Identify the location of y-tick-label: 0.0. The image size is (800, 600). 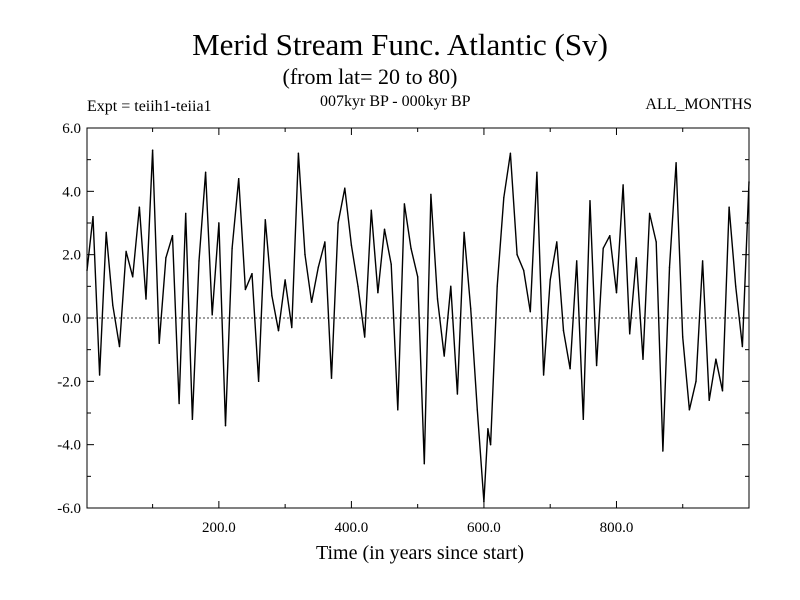
(71, 319).